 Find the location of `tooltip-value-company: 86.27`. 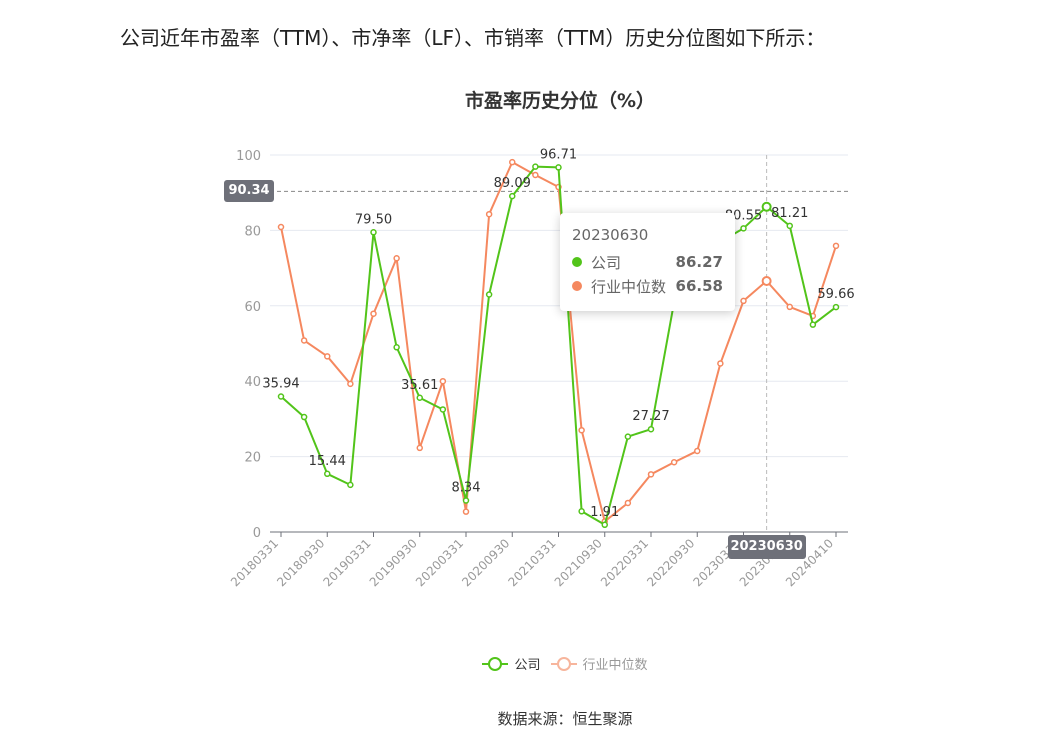

tooltip-value-company: 86.27 is located at coordinates (699, 262).